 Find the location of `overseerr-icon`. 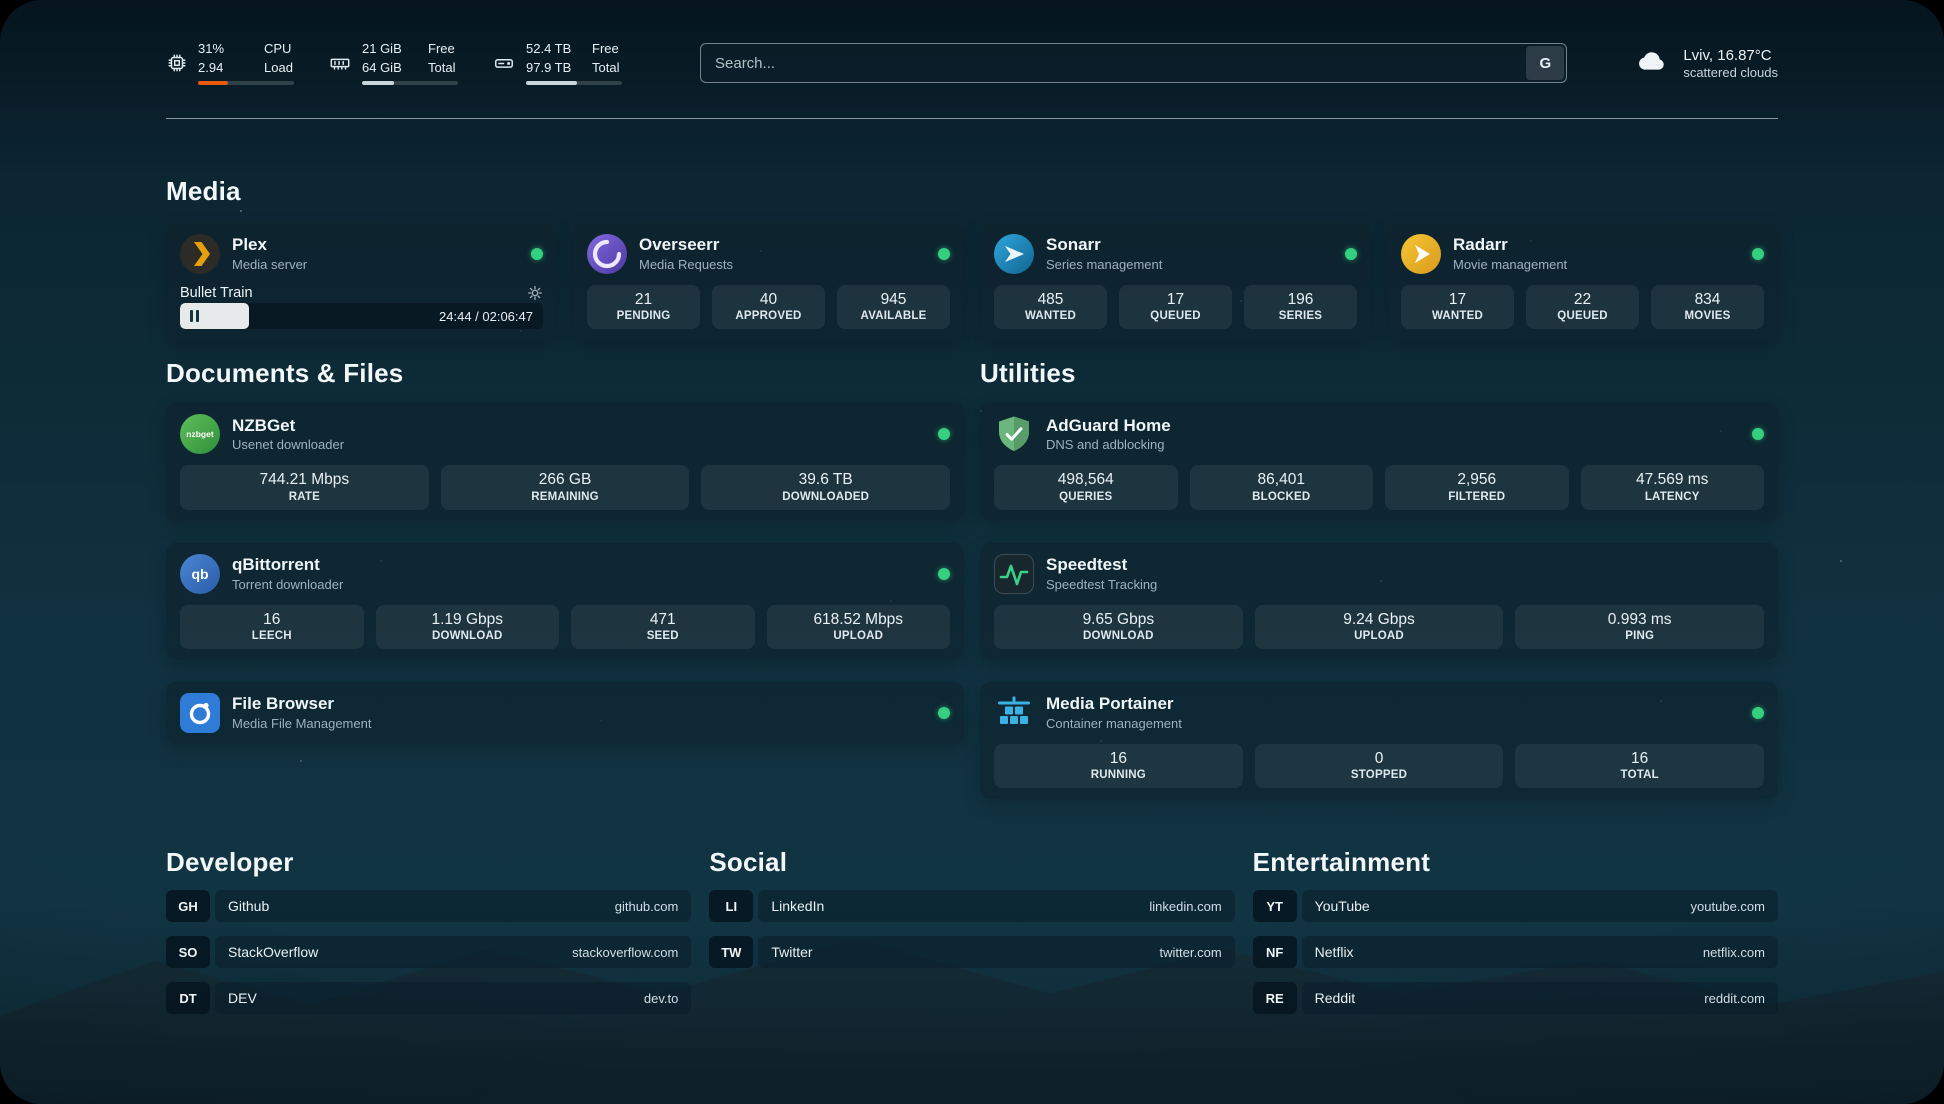

overseerr-icon is located at coordinates (607, 254).